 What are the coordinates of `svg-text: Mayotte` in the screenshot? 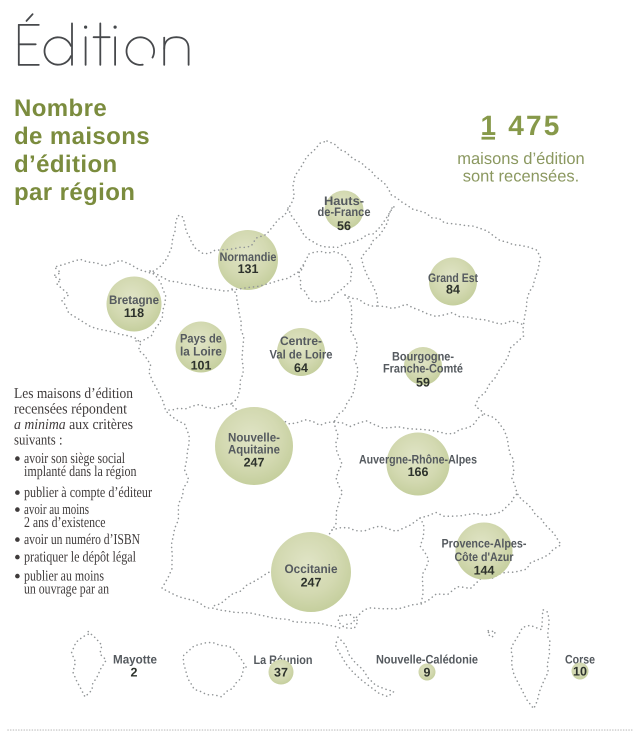 It's located at (135, 659).